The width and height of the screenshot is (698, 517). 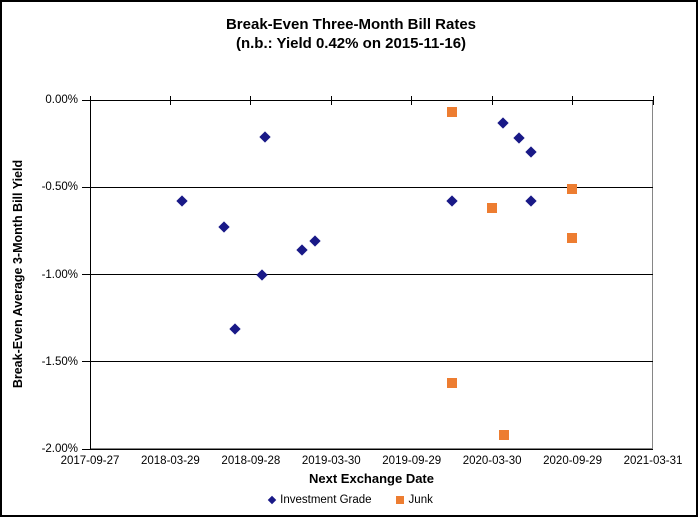 What do you see at coordinates (412, 461) in the screenshot?
I see `x-tick-label: 2019-09-29` at bounding box center [412, 461].